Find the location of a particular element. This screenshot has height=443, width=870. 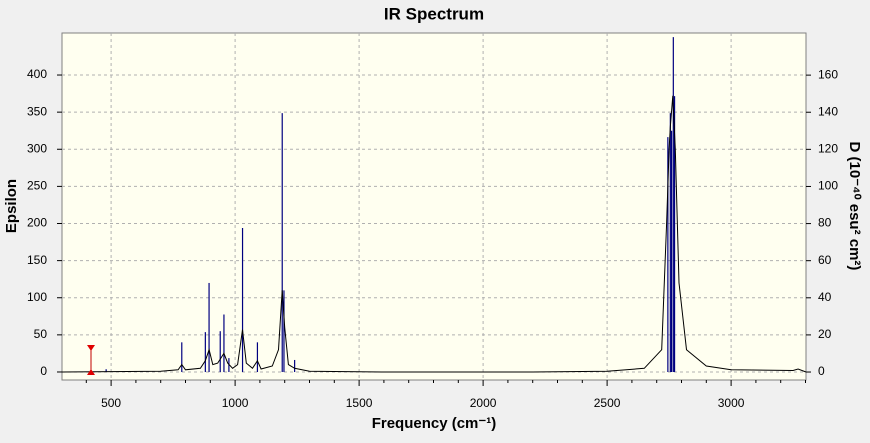

y2-tick-label: 160 is located at coordinates (828, 74).